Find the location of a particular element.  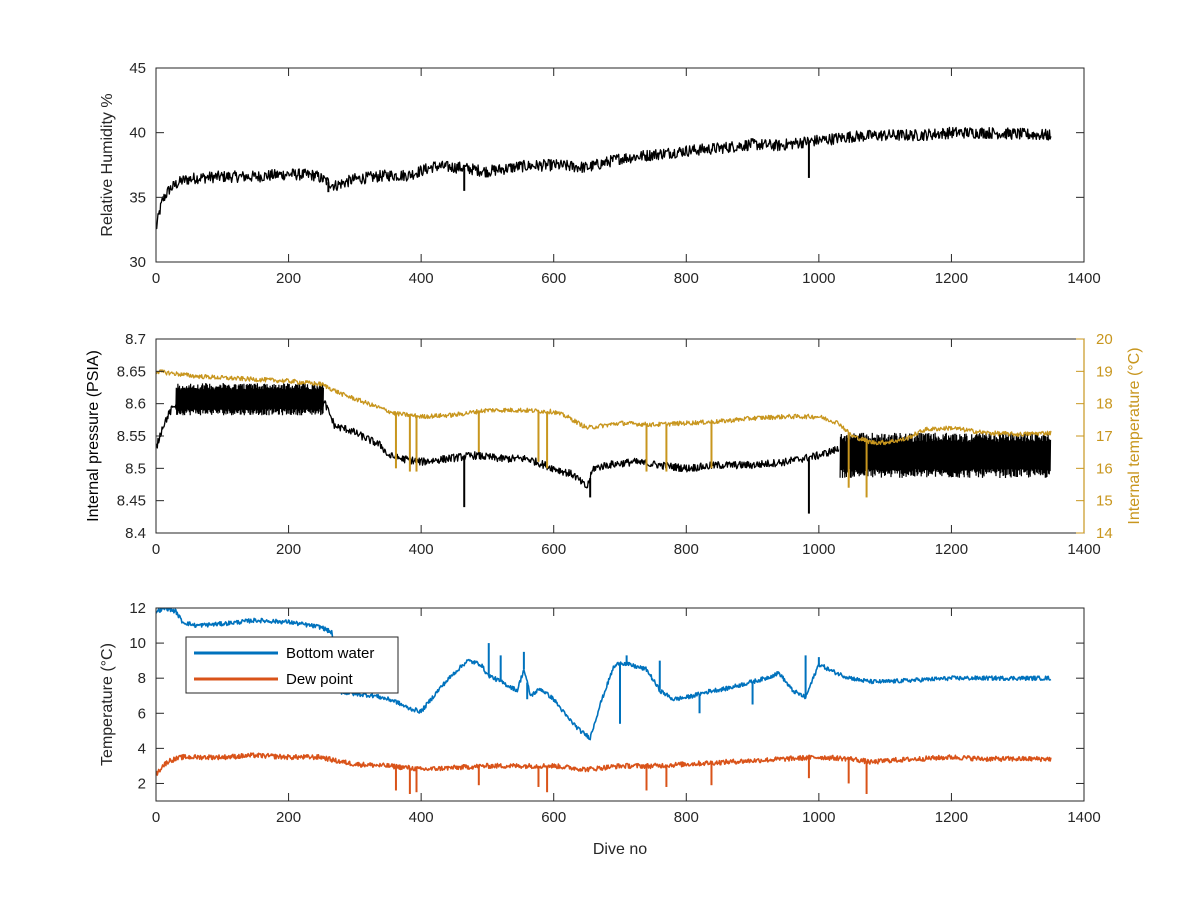

y-right-tick-label: 18 is located at coordinates (1104, 404).